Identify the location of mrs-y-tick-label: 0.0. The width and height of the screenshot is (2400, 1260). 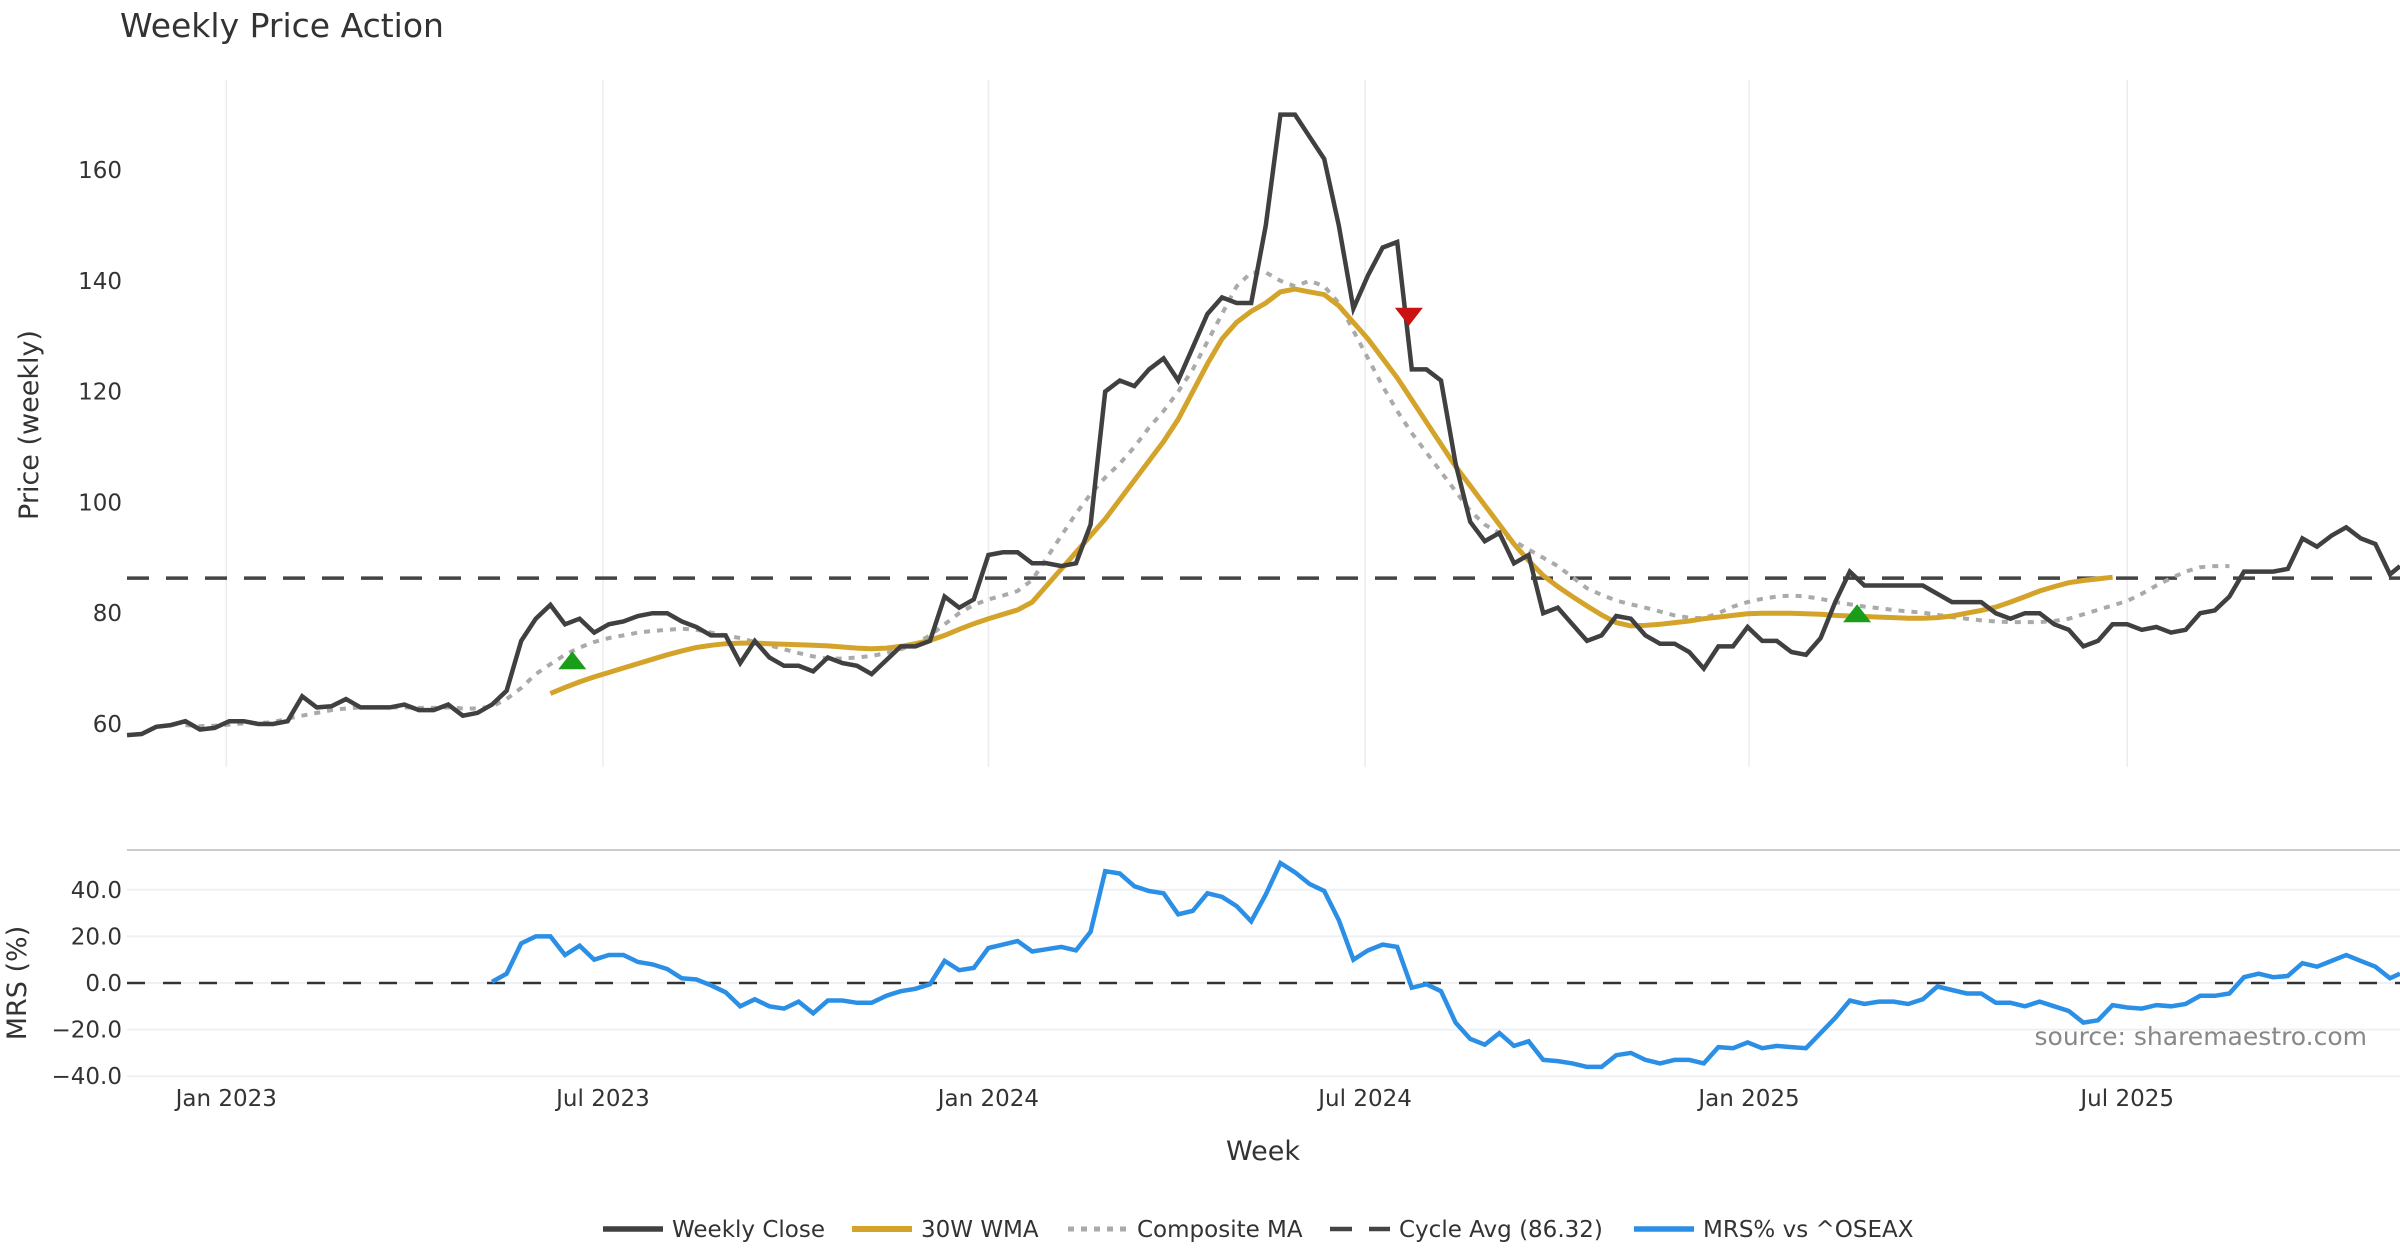
(103, 984).